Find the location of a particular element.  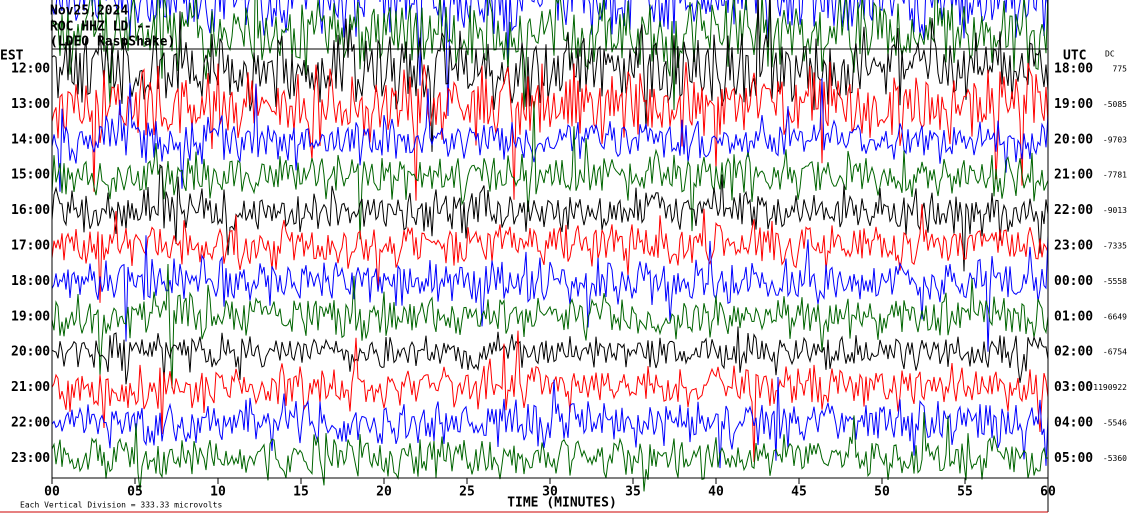

est-label: 23:00 is located at coordinates (30, 458).